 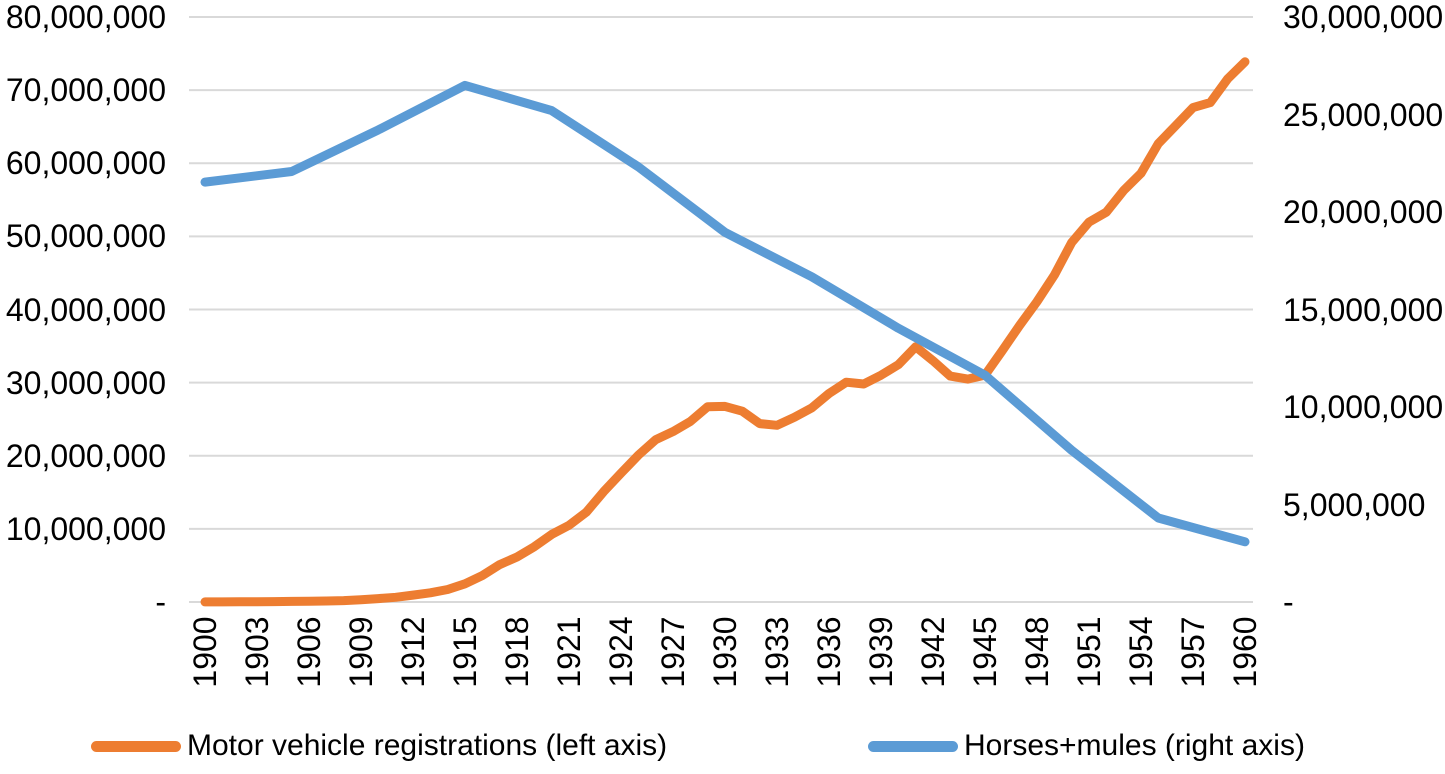 I want to click on legend-swatch-motor-vehicle-registrations, so click(x=136, y=746).